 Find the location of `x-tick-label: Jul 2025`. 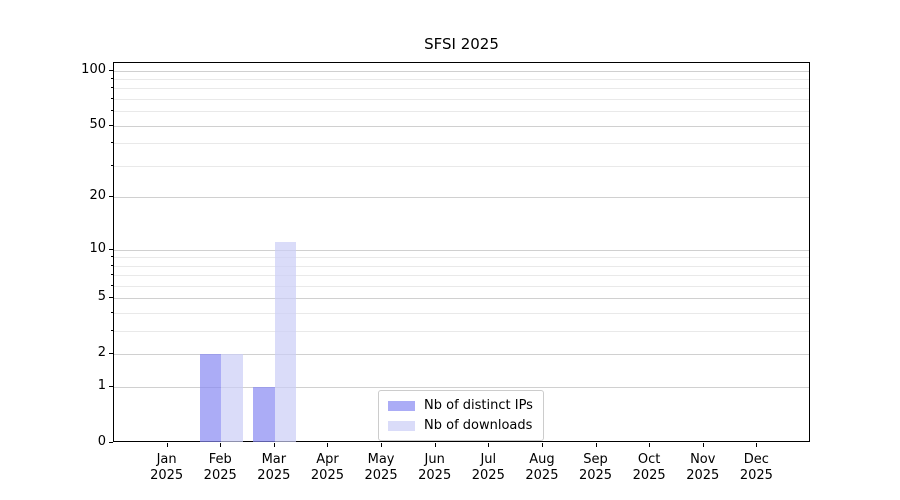

x-tick-label: Jul 2025 is located at coordinates (488, 467).